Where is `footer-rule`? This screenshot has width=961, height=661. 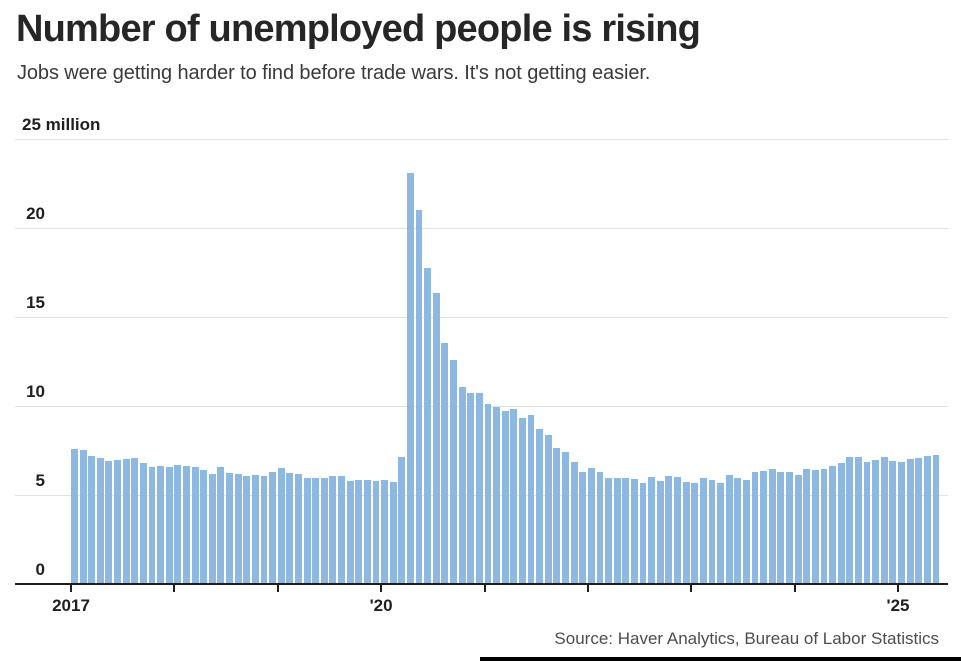 footer-rule is located at coordinates (720, 659).